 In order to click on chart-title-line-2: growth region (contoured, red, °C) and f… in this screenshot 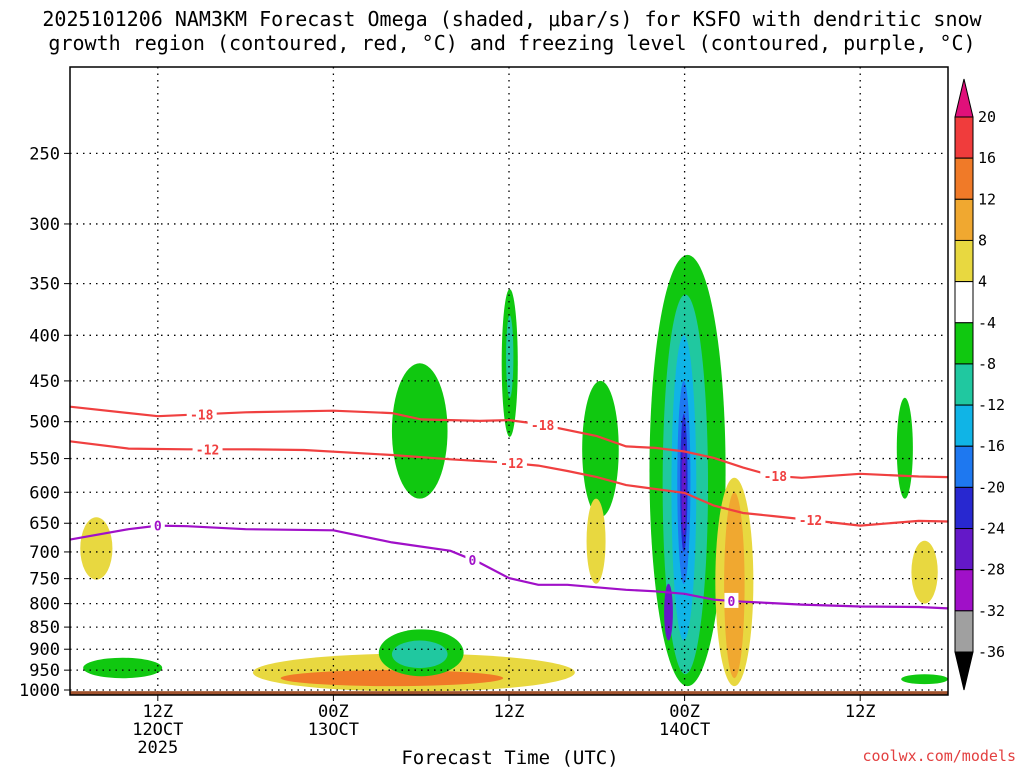, I will do `click(511, 43)`.